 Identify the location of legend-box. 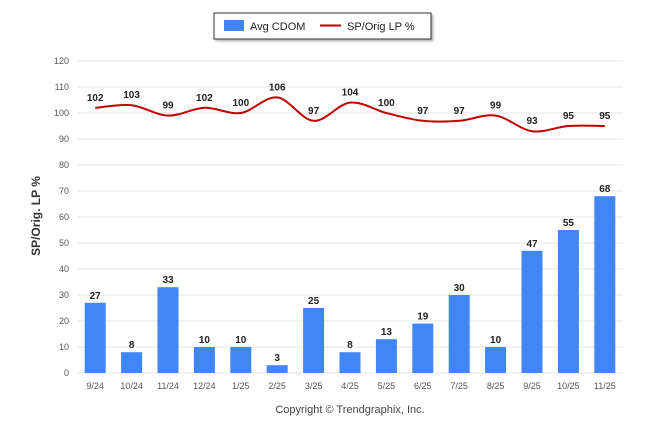
(322, 26).